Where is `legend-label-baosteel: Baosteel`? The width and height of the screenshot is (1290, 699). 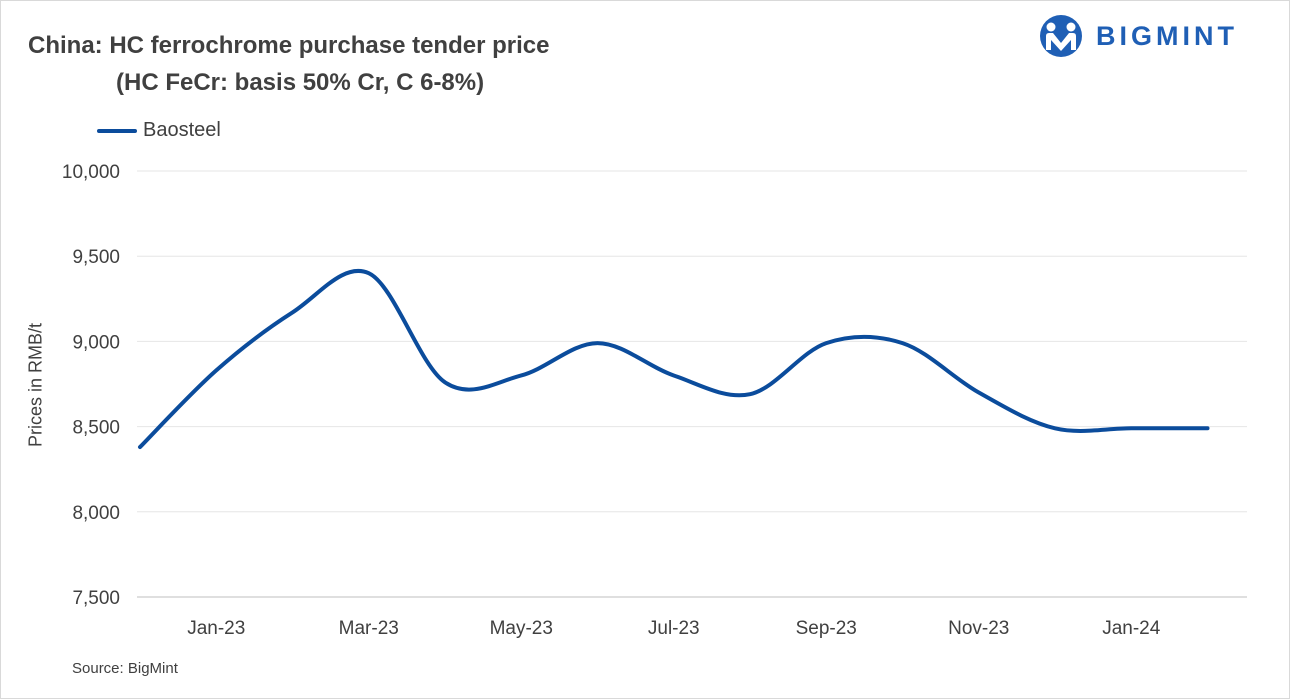
legend-label-baosteel: Baosteel is located at coordinates (182, 130).